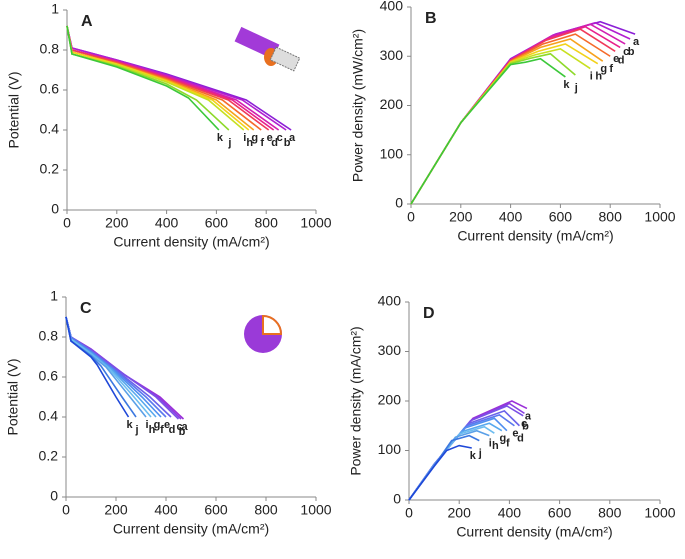  Describe the element at coordinates (392, 55) in the screenshot. I see `y-tick-label: 300` at that location.